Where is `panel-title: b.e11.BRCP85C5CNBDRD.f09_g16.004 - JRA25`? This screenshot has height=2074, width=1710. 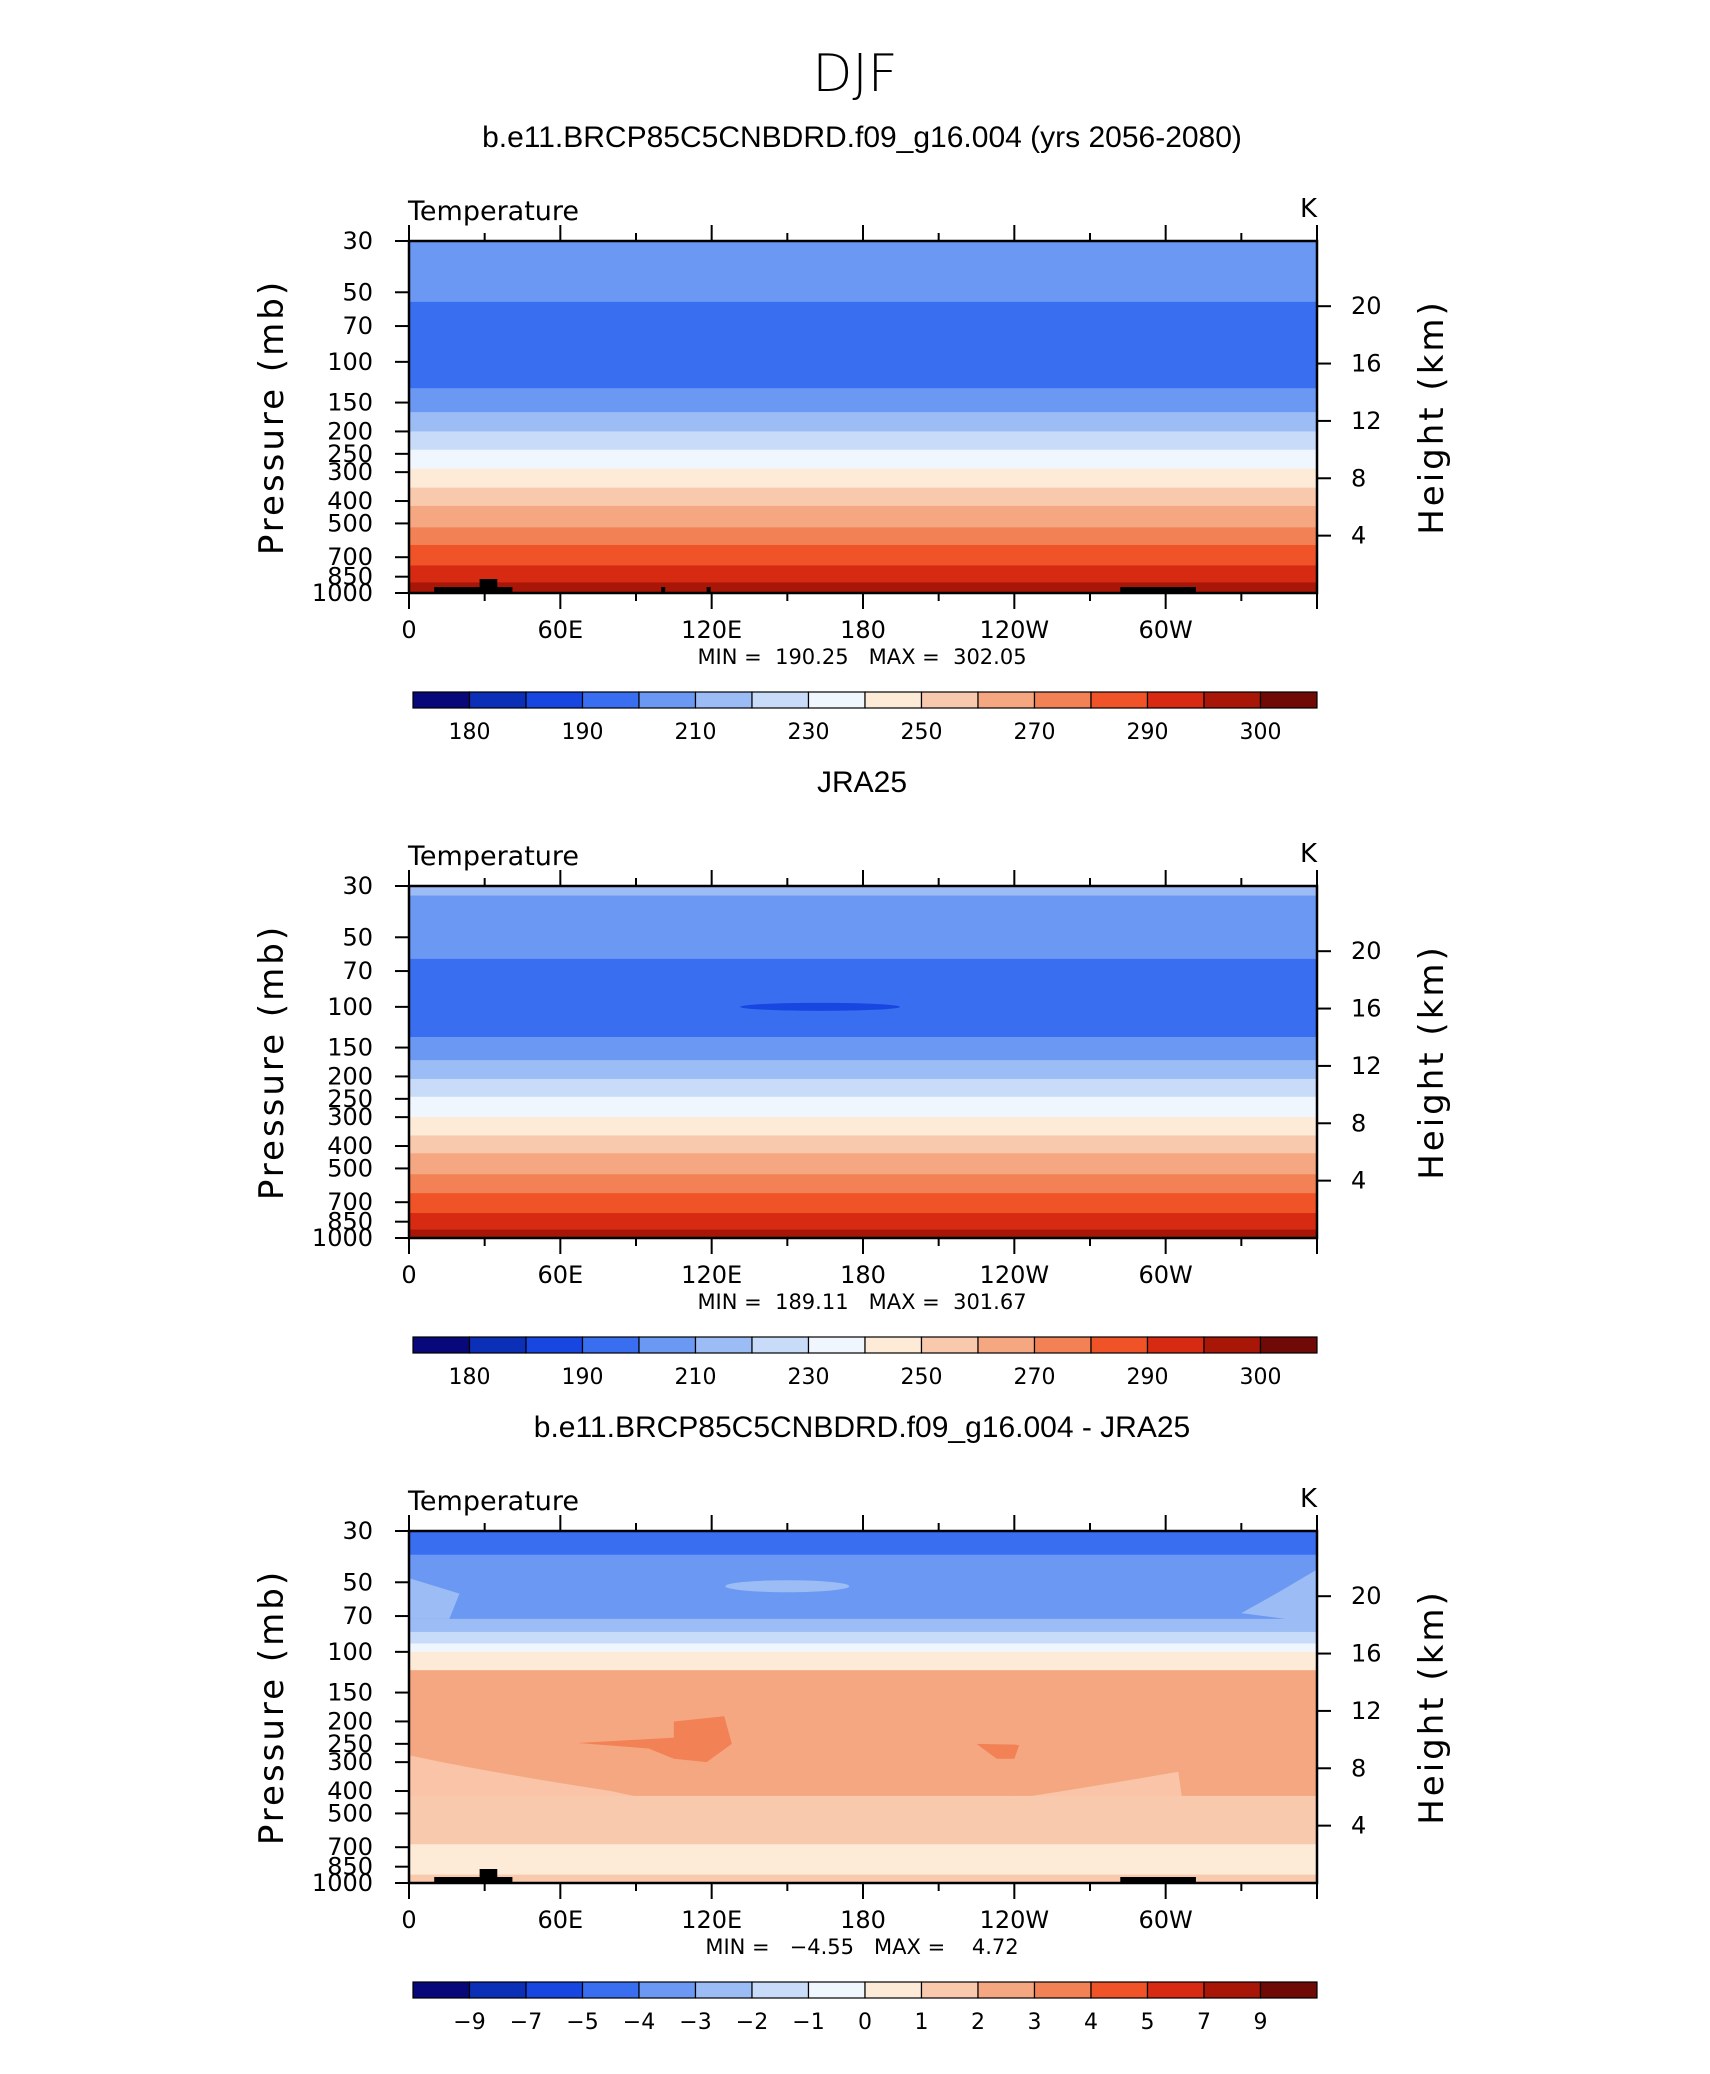 panel-title: b.e11.BRCP85C5CNBDRD.f09_g16.004 - JRA25 is located at coordinates (862, 1427).